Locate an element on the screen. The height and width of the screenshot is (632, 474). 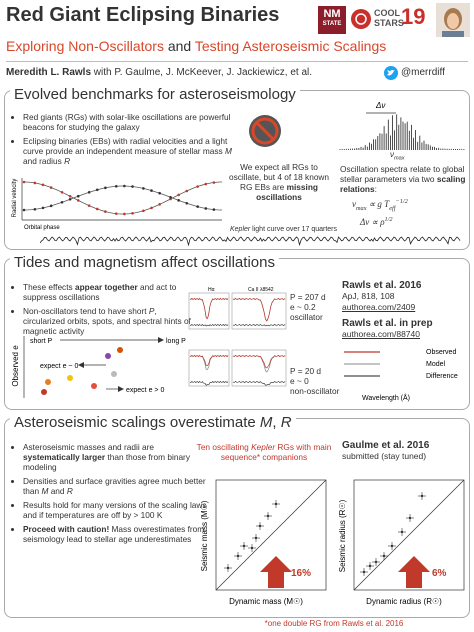
lightcurve-caption: Kepler light curve over 17 quarters is located at coordinates (283, 229).